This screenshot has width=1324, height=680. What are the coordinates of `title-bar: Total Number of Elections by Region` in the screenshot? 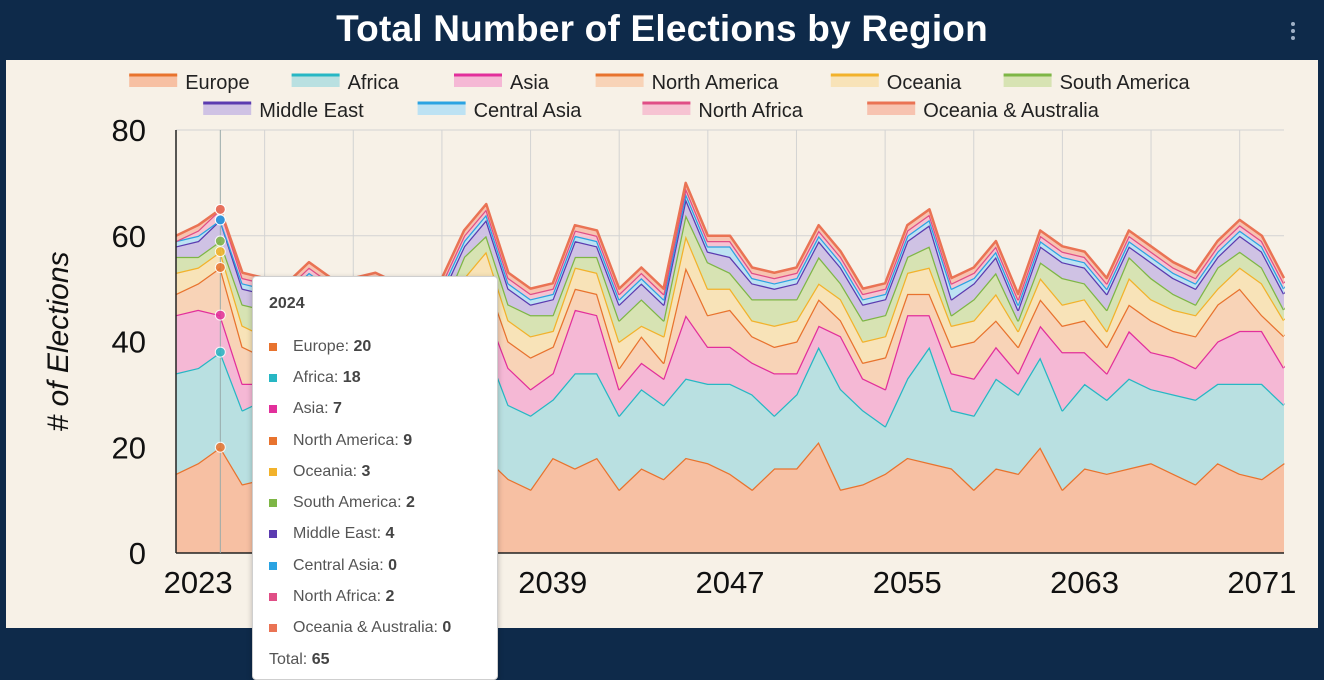 It's located at (662, 29).